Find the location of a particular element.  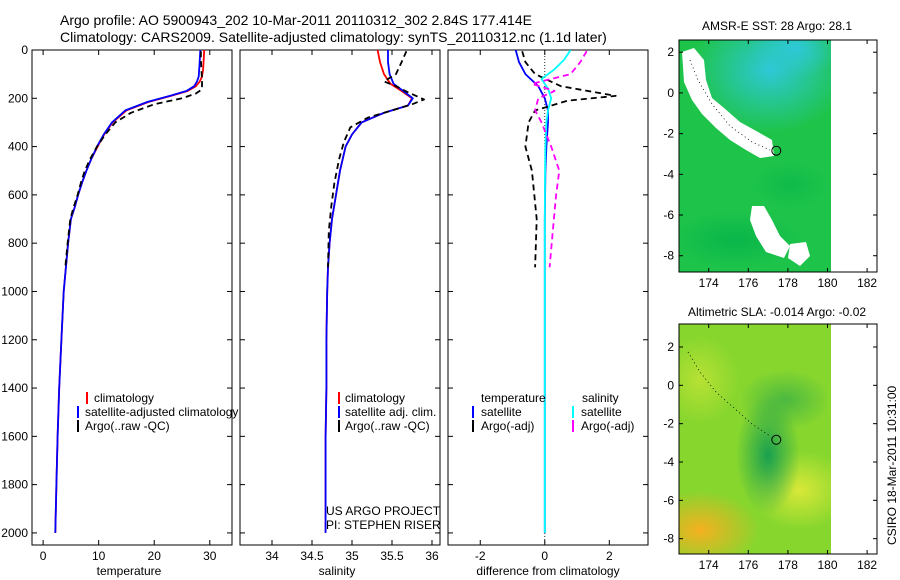

salinity-series is located at coordinates (374, 291).